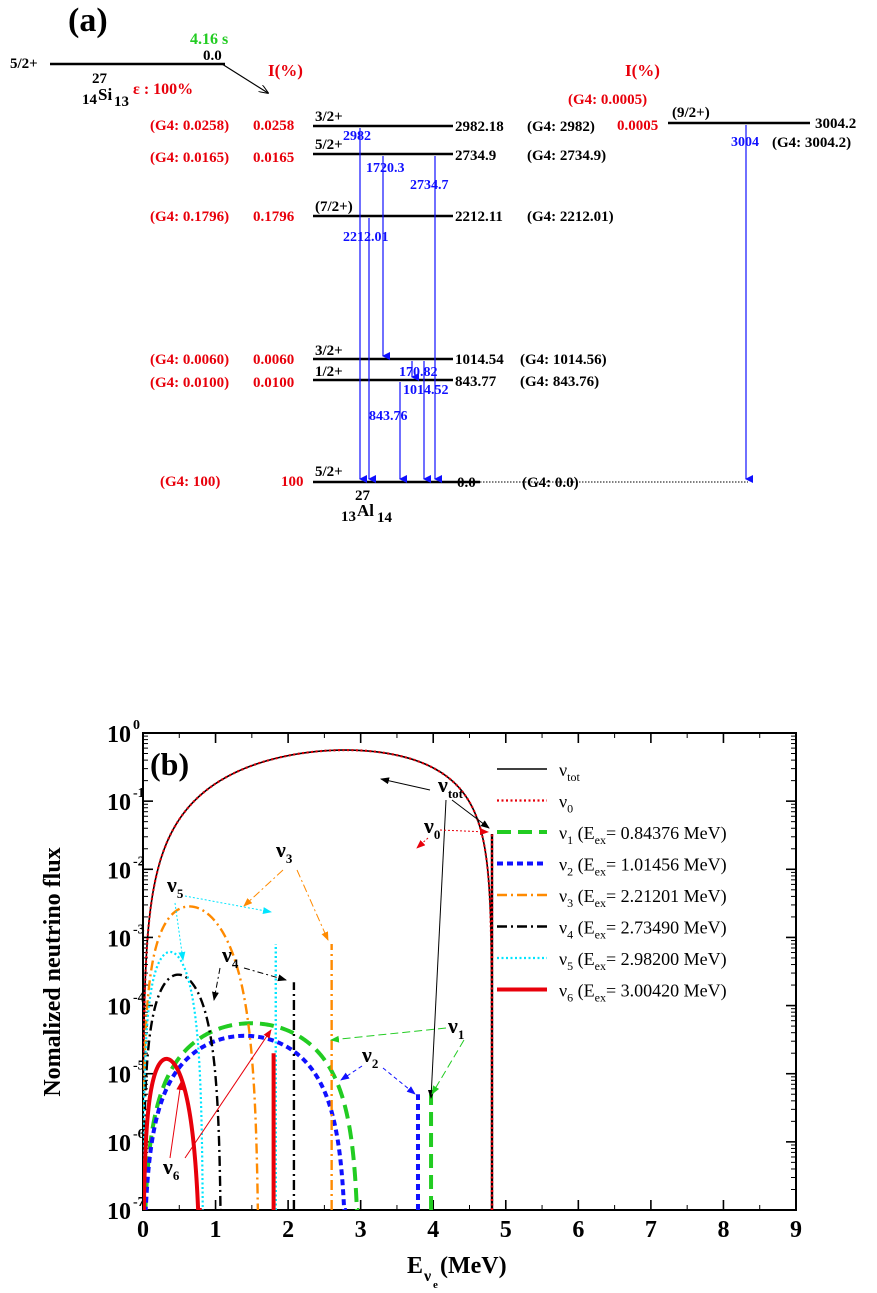  Describe the element at coordinates (139, 793) in the screenshot. I see `y-tick-exponent: -1` at that location.